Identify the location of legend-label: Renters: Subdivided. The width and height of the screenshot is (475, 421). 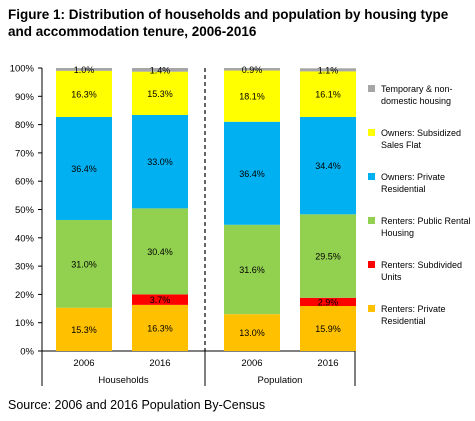
(421, 265).